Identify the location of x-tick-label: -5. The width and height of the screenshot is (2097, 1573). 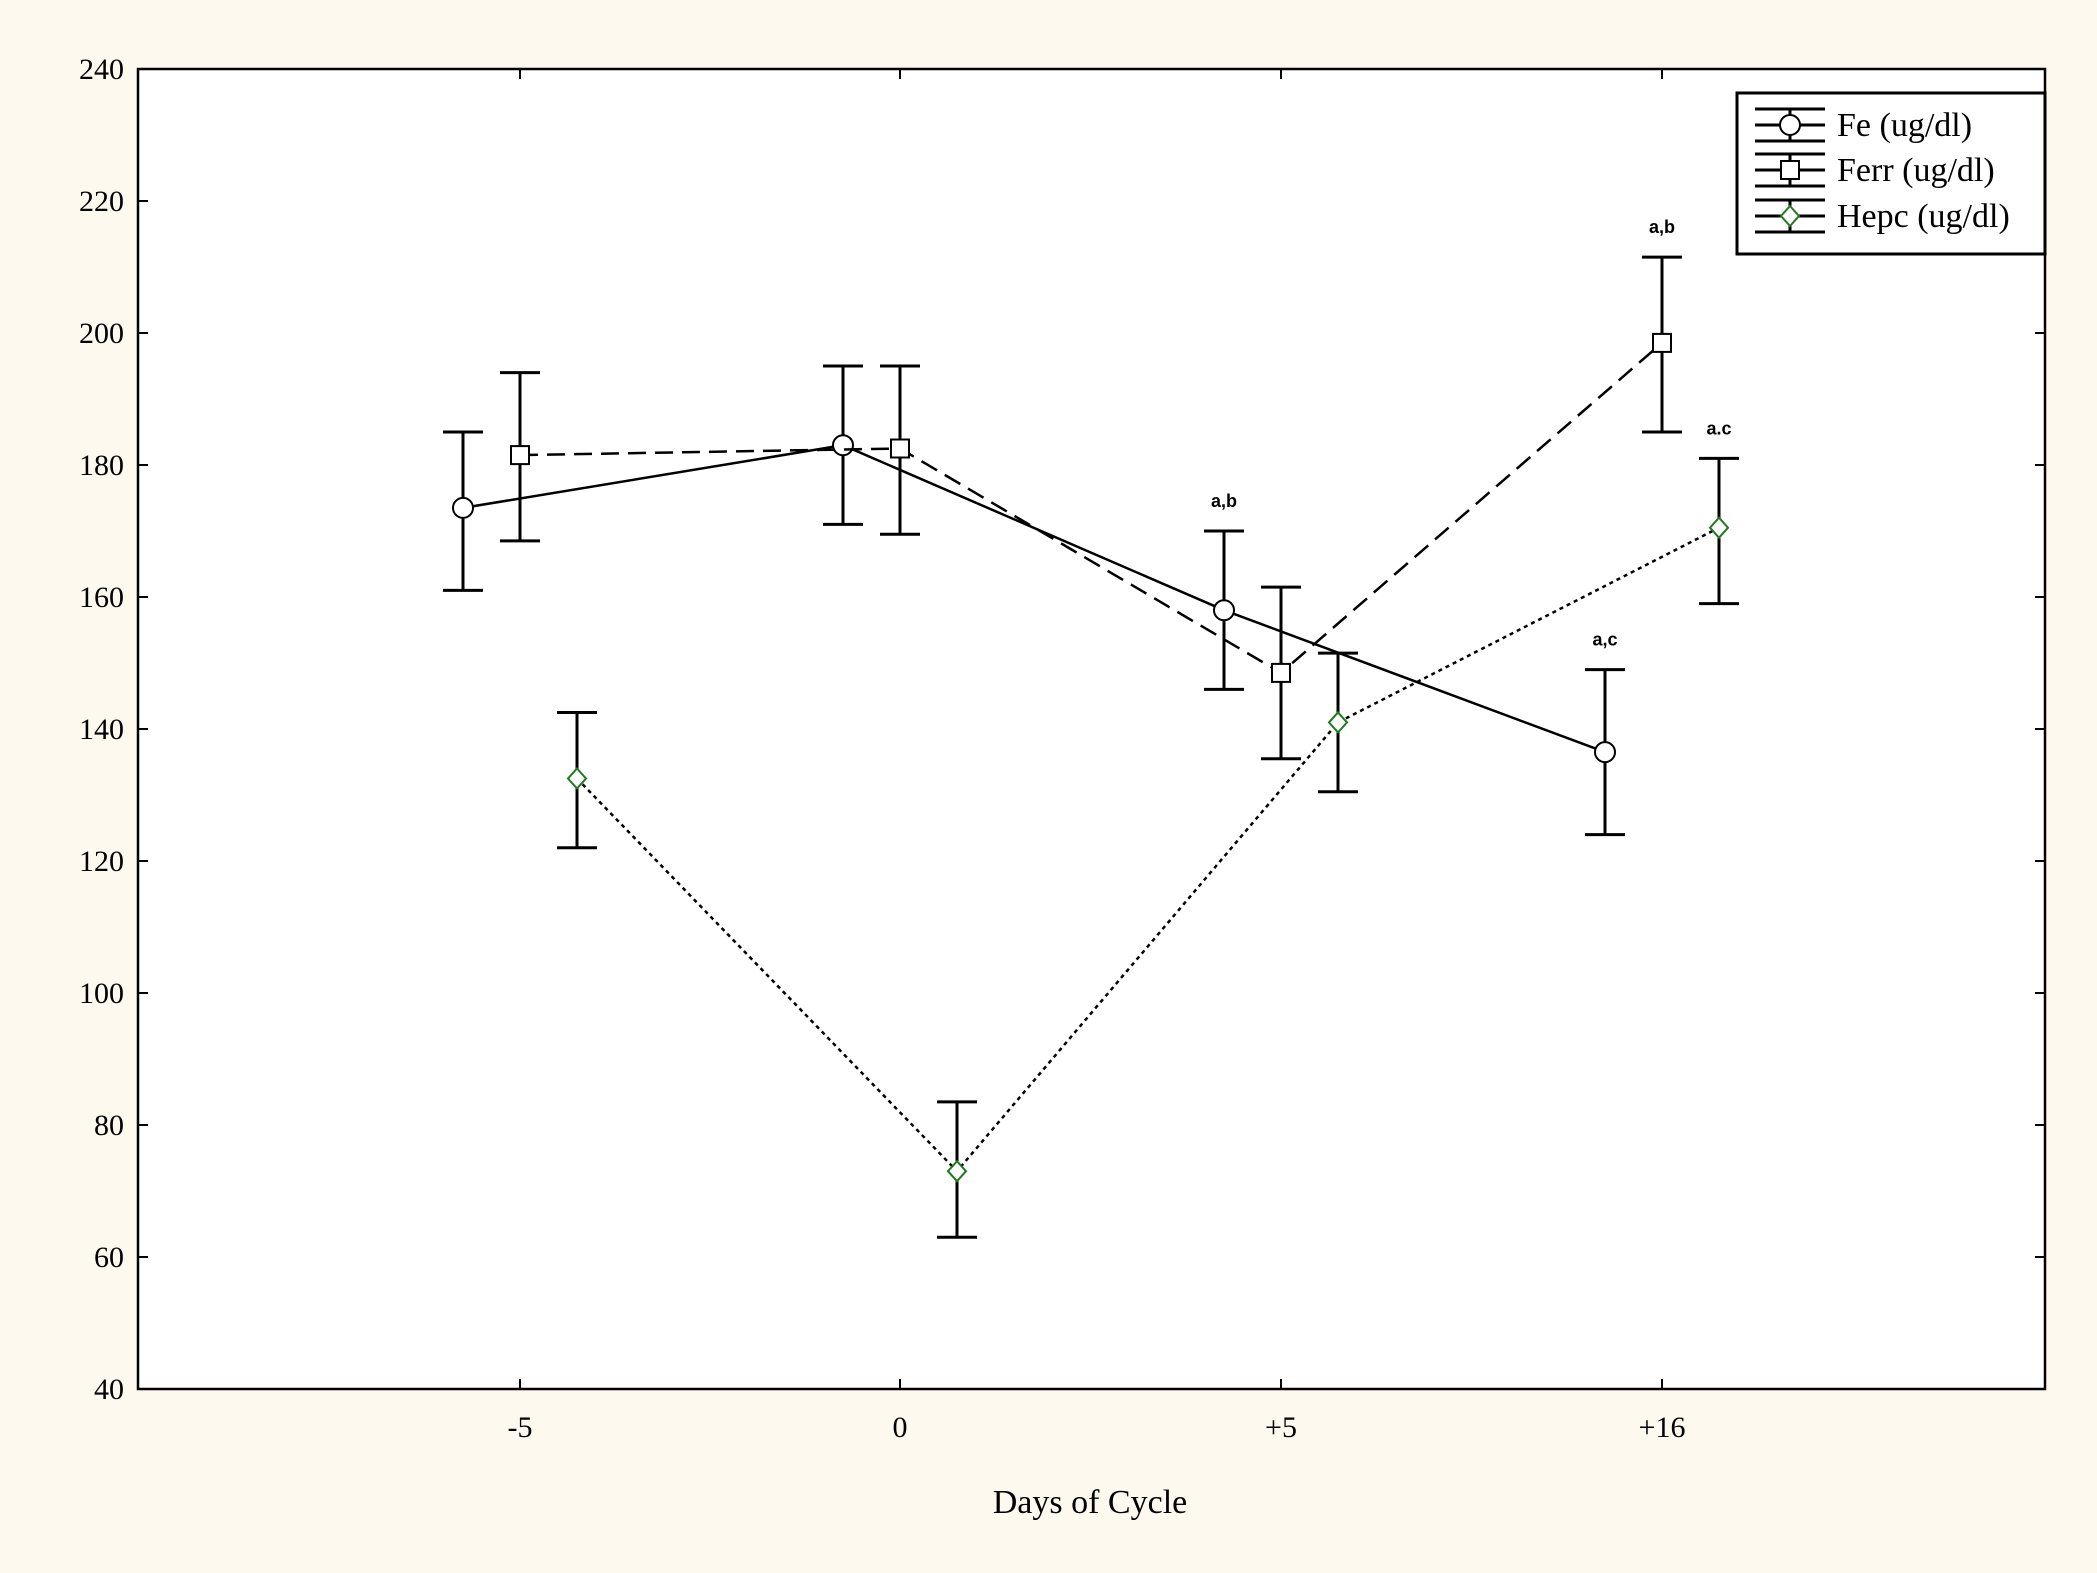
(520, 1427).